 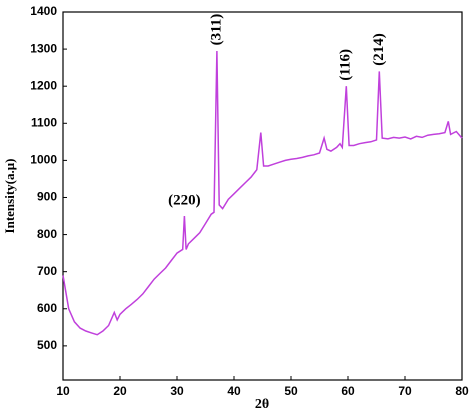 I want to click on y-tick-label: 800, so click(x=47, y=234).